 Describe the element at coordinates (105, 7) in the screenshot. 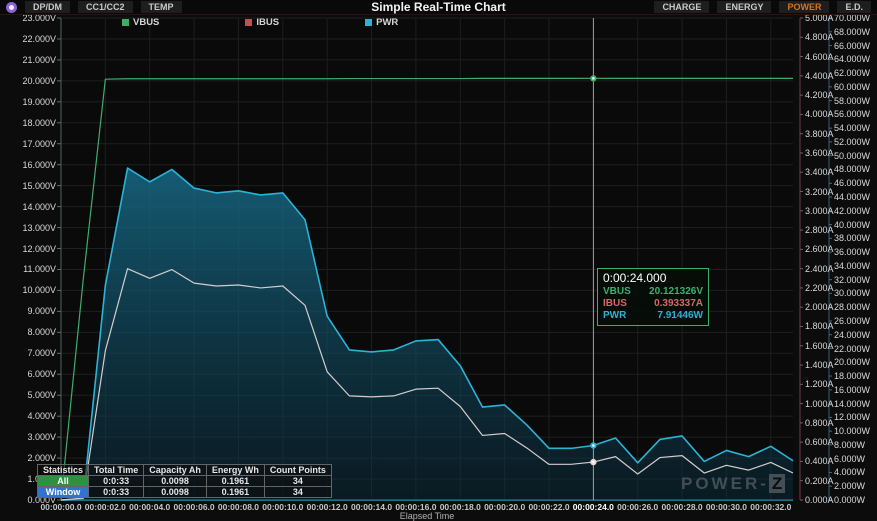

I see `tab-cc1-cc2: CC1/CC2` at that location.